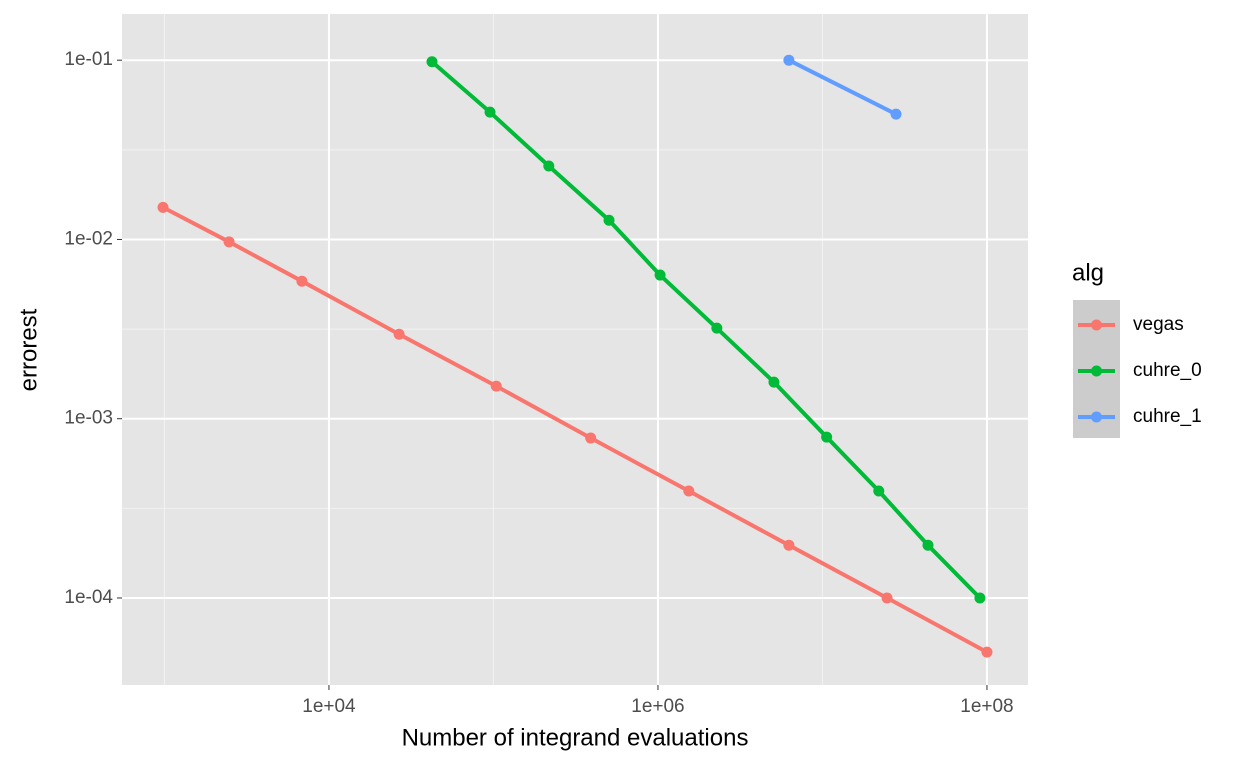 The image size is (1248, 773). Describe the element at coordinates (1158, 324) in the screenshot. I see `legend-label: vegas` at that location.